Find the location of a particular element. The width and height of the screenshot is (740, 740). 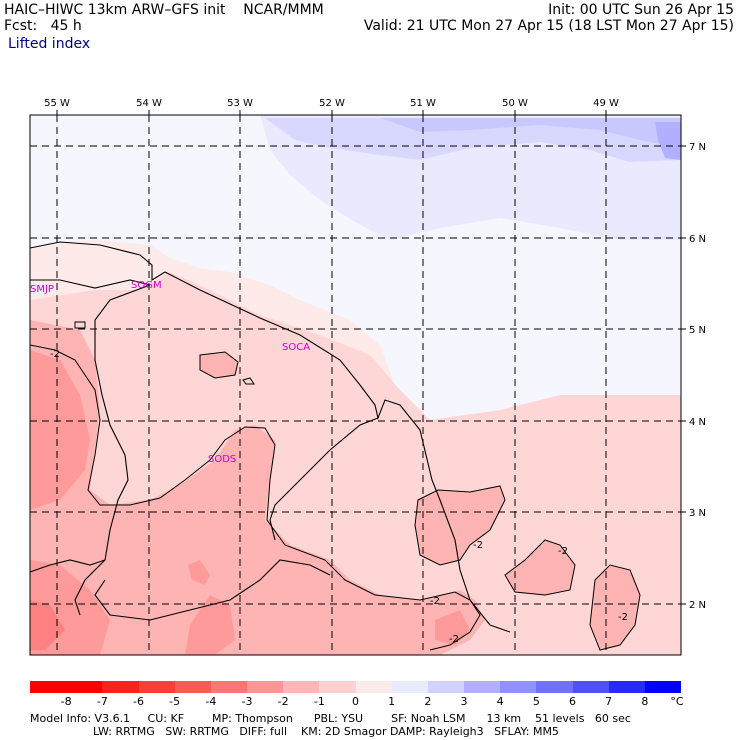

lat-label: 5 N is located at coordinates (697, 330).